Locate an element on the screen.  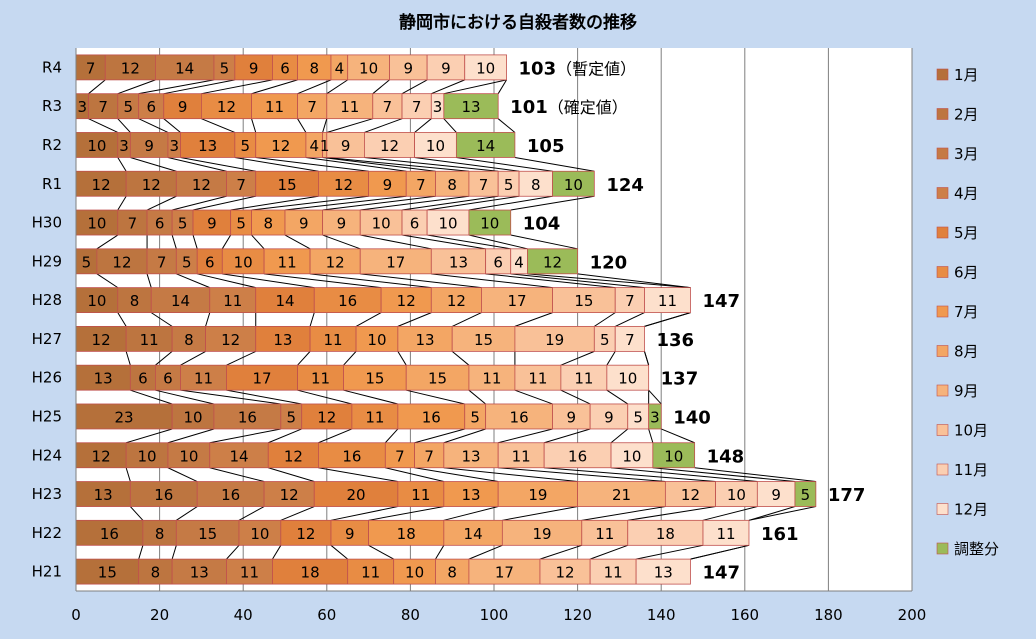
total-label: 120 is located at coordinates (609, 262).